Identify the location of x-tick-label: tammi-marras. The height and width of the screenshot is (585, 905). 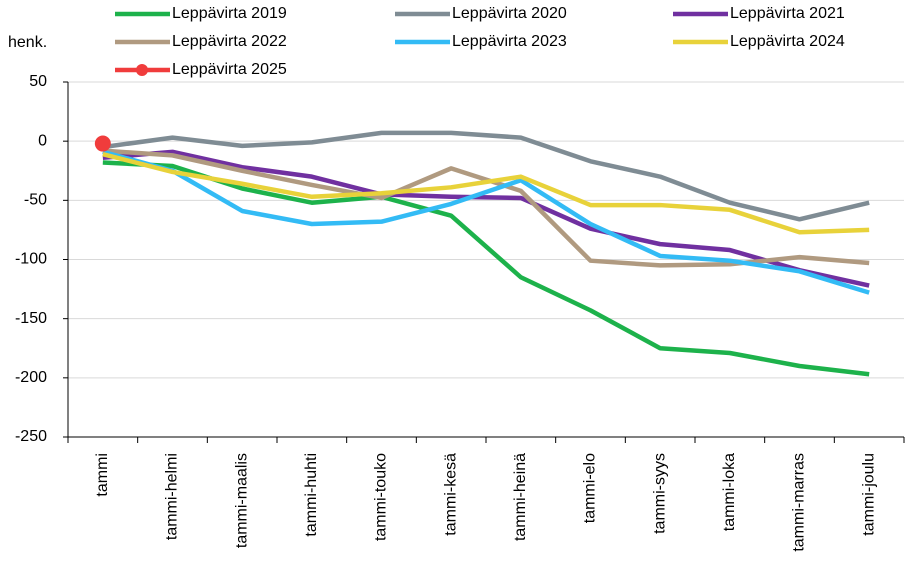
(799, 502).